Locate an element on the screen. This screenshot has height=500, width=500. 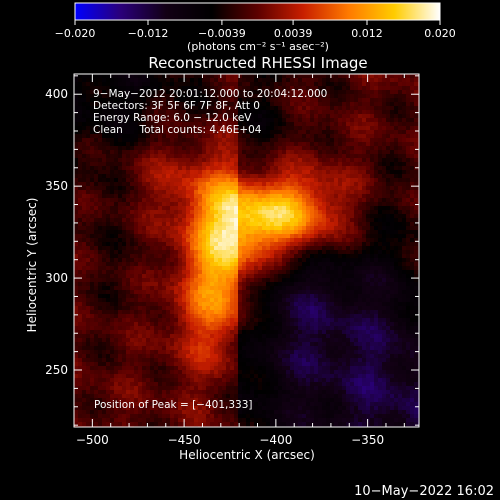
annotation-energy-range: Energy Range: 6.0 − 12.0 keV is located at coordinates (172, 118).